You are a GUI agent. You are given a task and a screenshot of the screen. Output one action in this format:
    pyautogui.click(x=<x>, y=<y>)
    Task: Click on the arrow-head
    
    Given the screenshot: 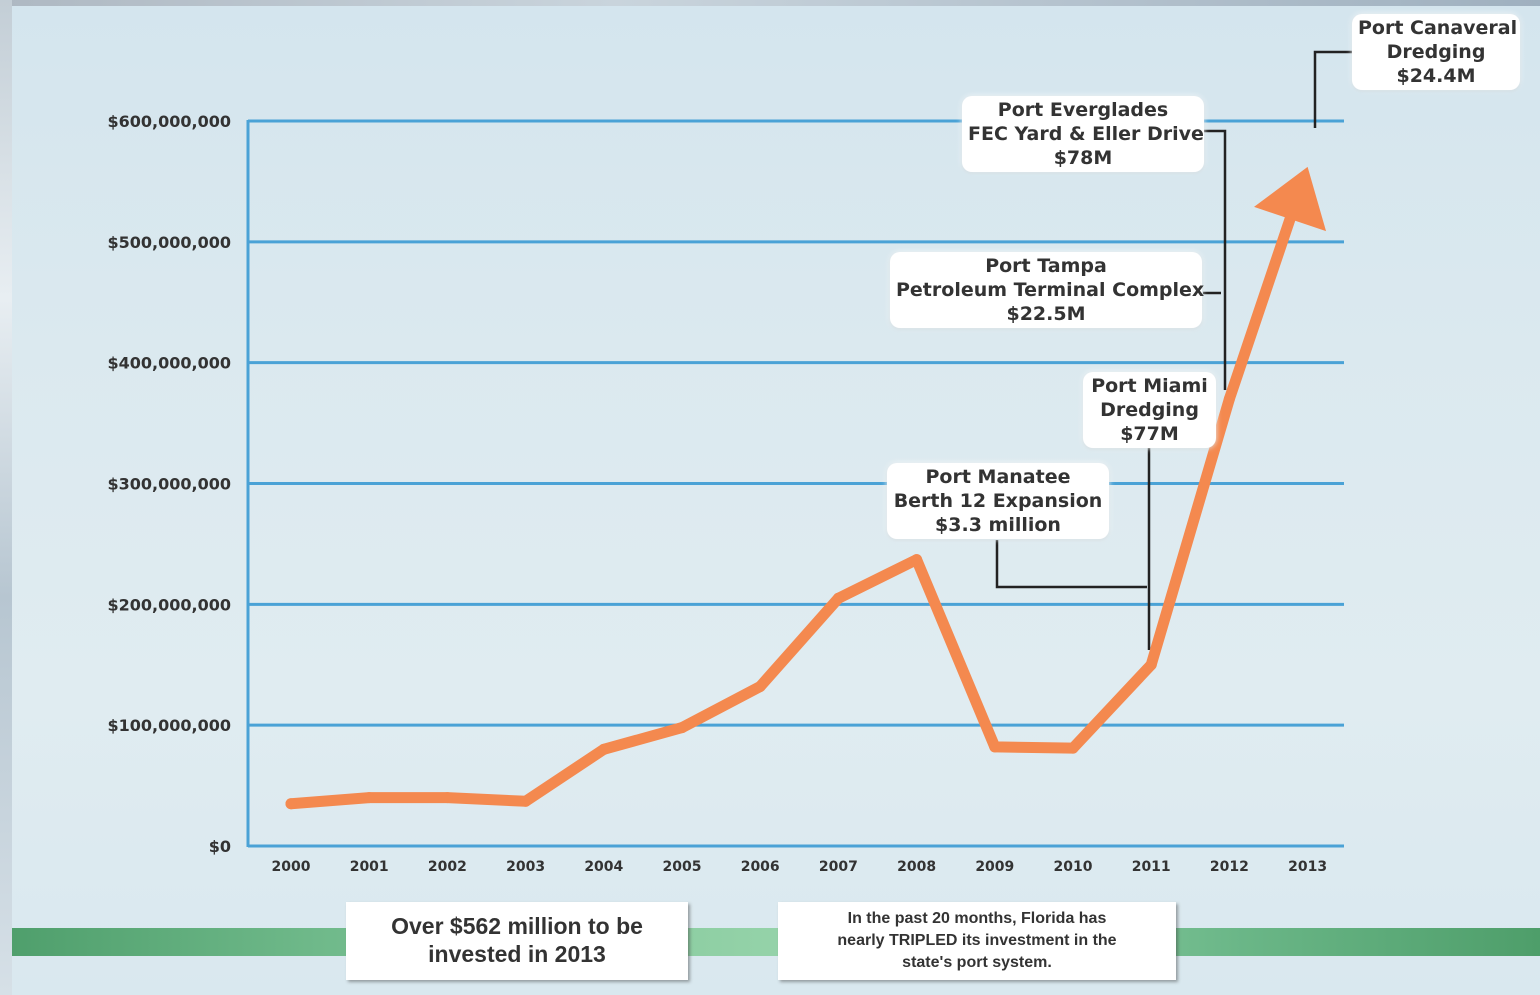 What is the action you would take?
    pyautogui.click(x=1290, y=199)
    